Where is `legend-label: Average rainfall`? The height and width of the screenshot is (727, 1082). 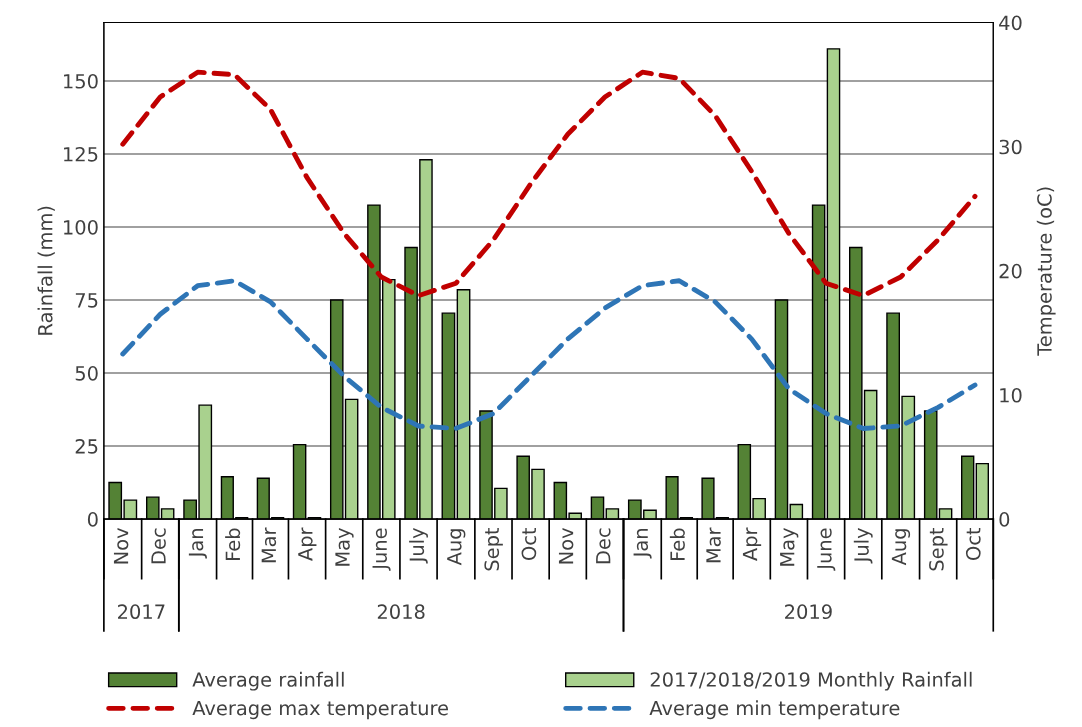 legend-label: Average rainfall is located at coordinates (268, 681).